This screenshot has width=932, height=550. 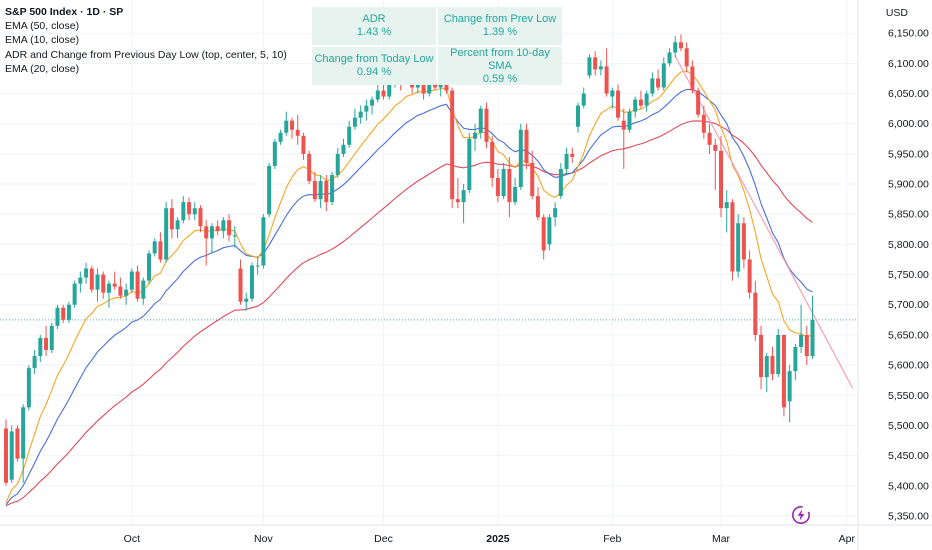 I want to click on x-axis: Oct Nov Dec 2025 Feb Mar Apr, so click(x=490, y=539).